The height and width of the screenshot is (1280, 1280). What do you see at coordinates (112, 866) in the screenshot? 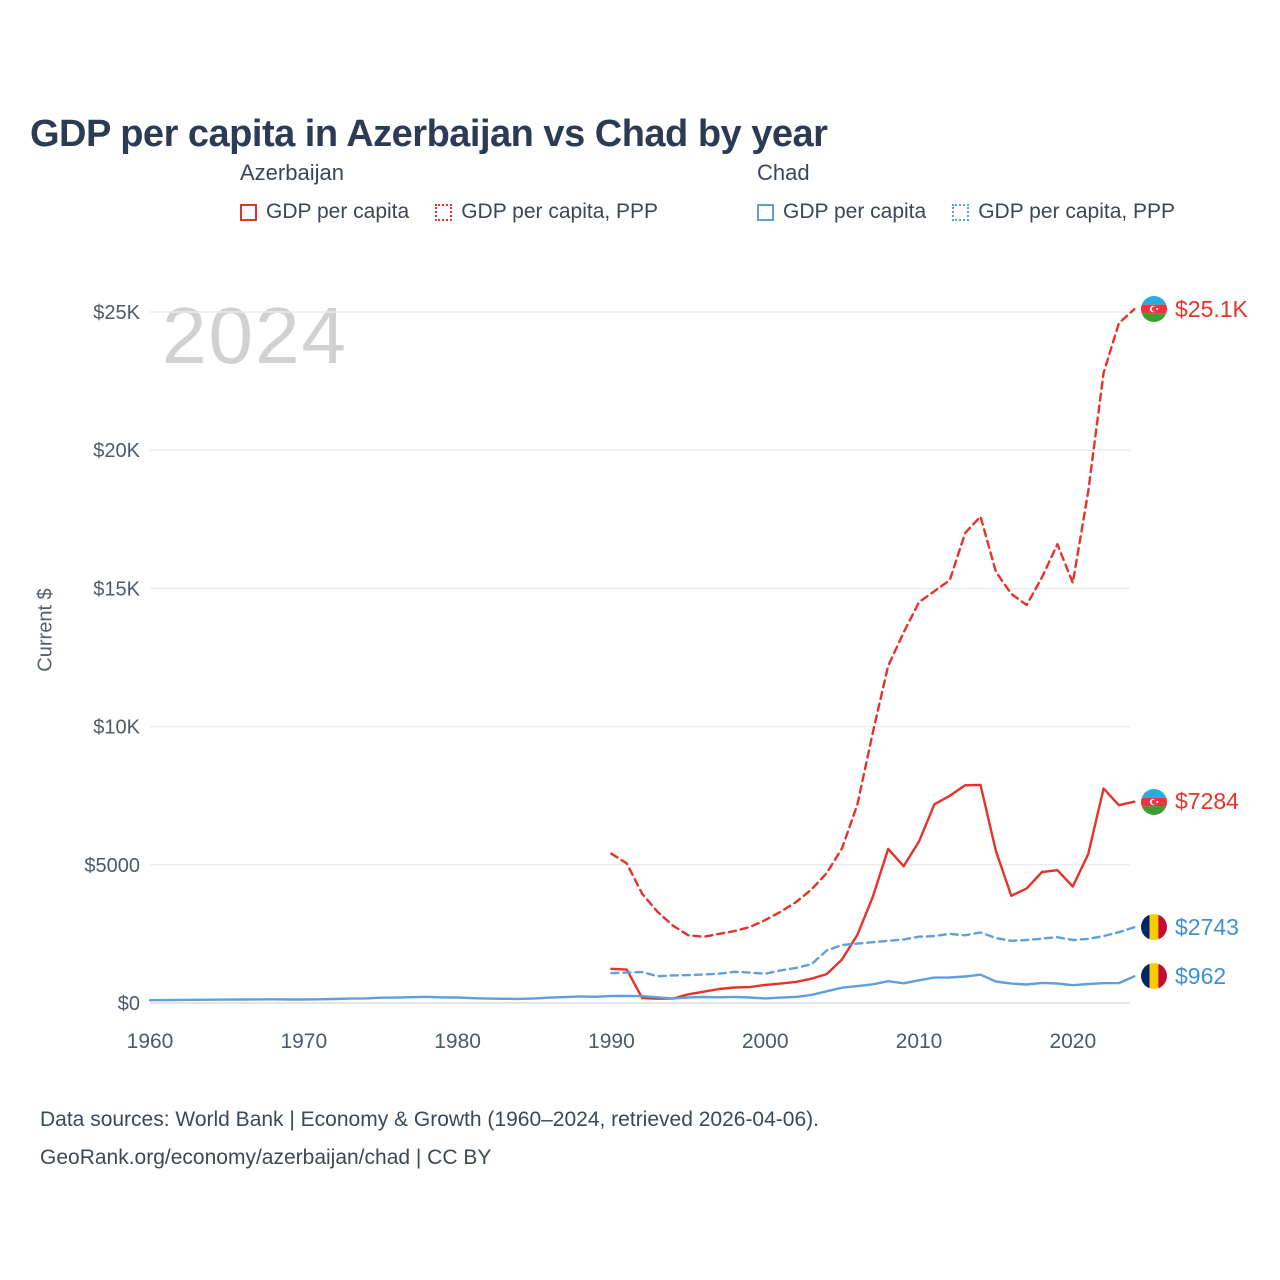
I see `y-tick-label: $5000` at bounding box center [112, 866].